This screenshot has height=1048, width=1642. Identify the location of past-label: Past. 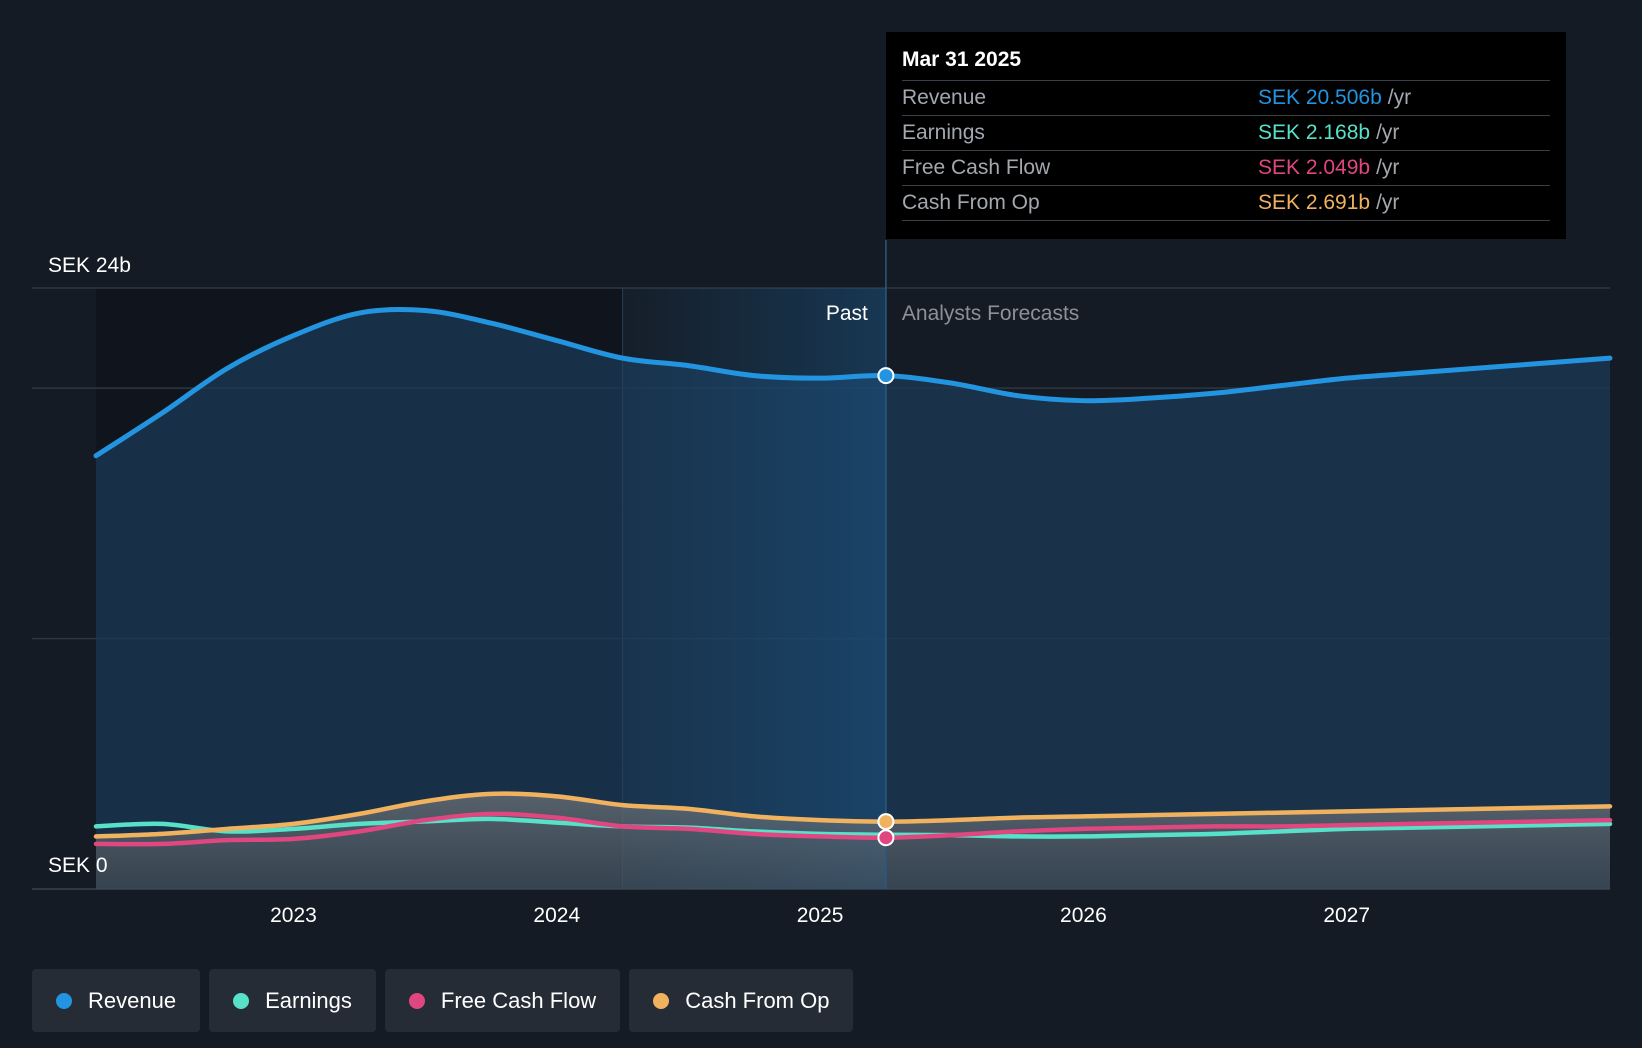
(847, 313).